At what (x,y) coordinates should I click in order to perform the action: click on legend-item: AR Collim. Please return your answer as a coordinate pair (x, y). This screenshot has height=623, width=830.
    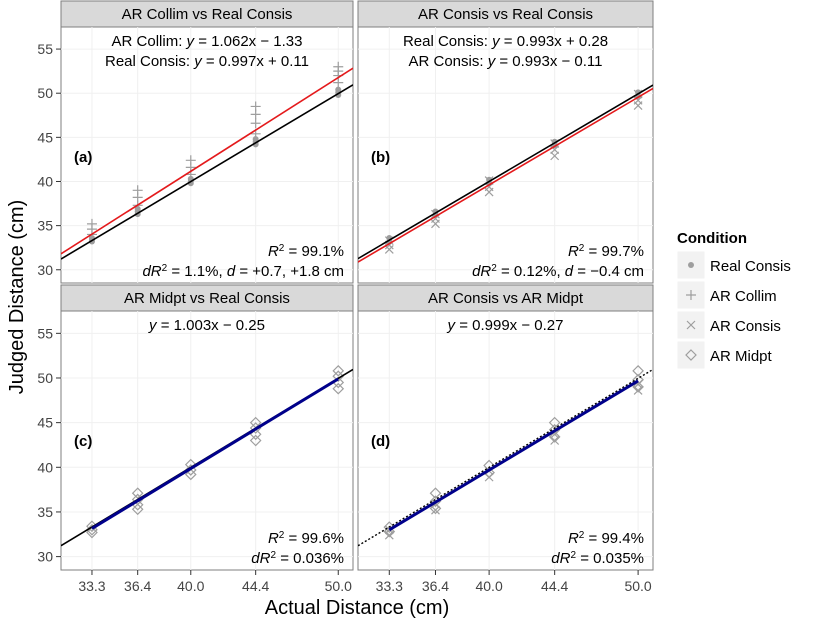
    Looking at the image, I should click on (726, 295).